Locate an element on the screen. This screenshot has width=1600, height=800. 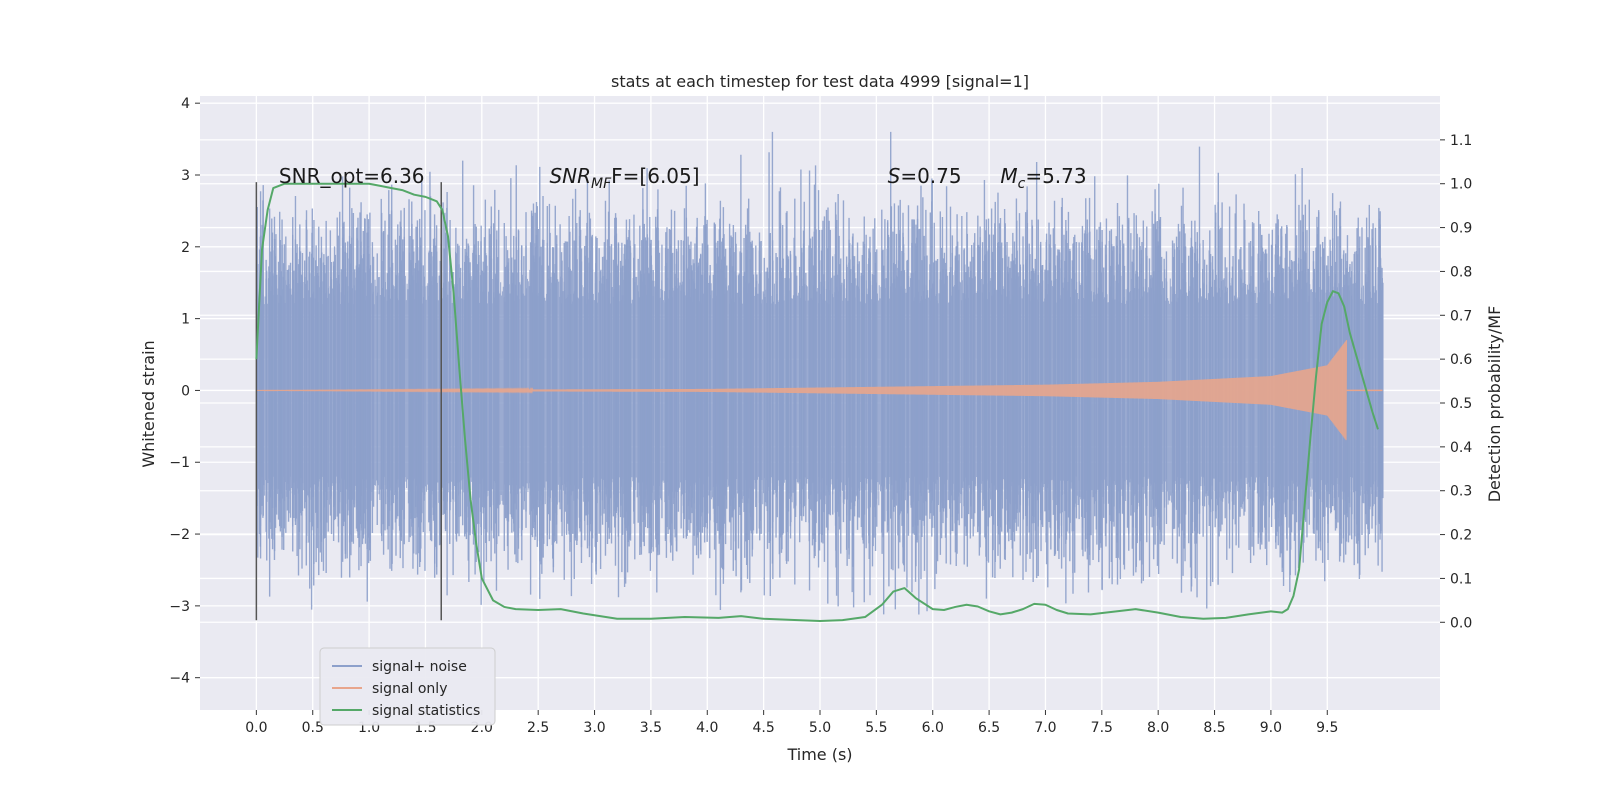
y-right-tick-label: 0.1 is located at coordinates (1461, 579).